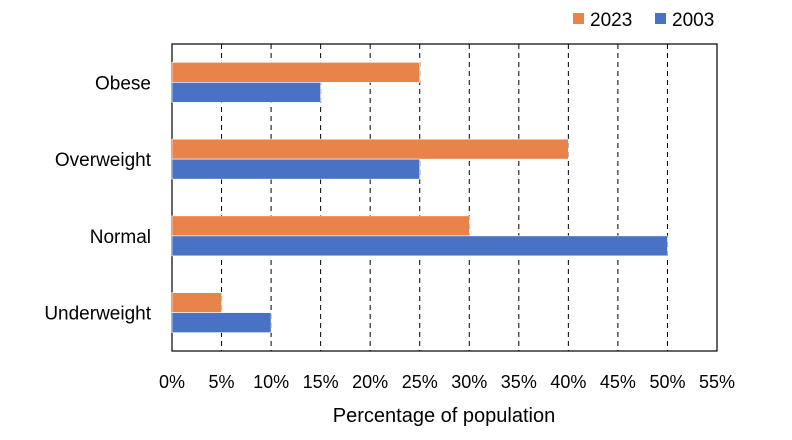 This screenshot has height=440, width=792. Describe the element at coordinates (321, 382) in the screenshot. I see `x-tick-label-15: 15%` at that location.